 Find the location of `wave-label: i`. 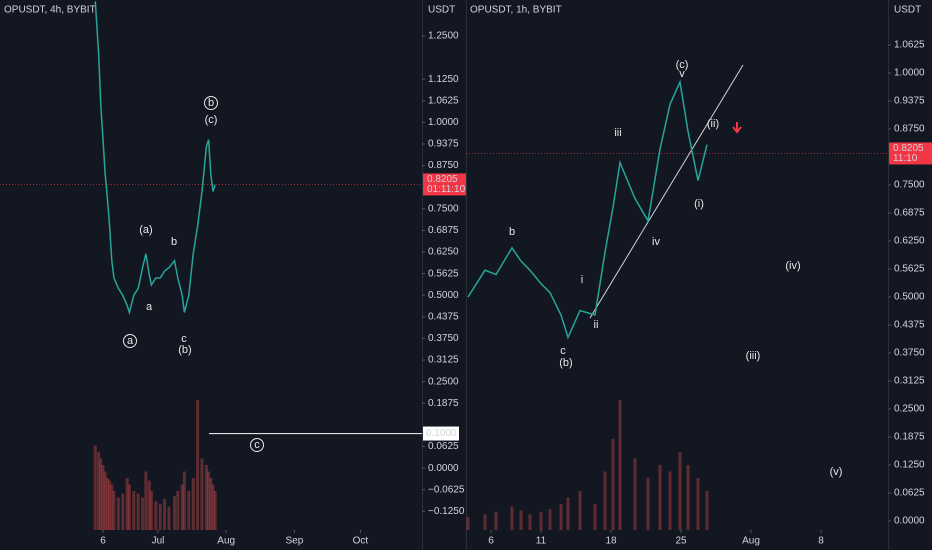

wave-label: i is located at coordinates (582, 280).